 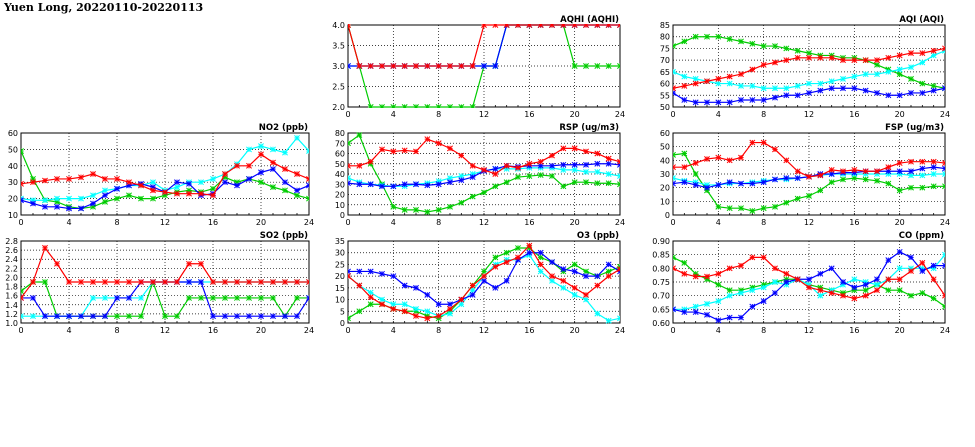 What do you see at coordinates (11, 287) in the screenshot?
I see `y-tick-label: 1.8` at bounding box center [11, 287].